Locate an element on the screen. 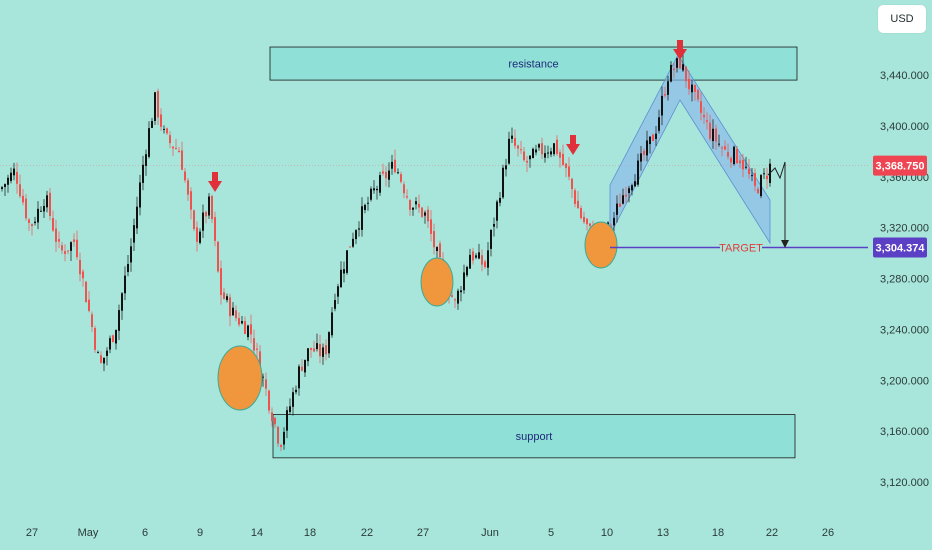 The image size is (932, 550). currency-selector: USD is located at coordinates (902, 19).